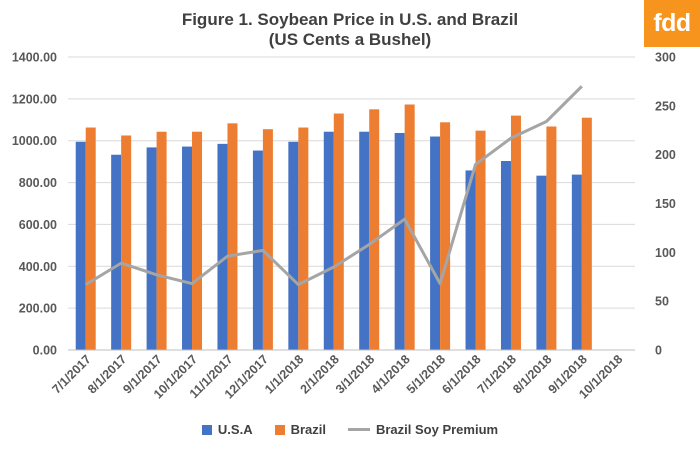  Describe the element at coordinates (665, 106) in the screenshot. I see `right-axis-tick-label: 250` at that location.